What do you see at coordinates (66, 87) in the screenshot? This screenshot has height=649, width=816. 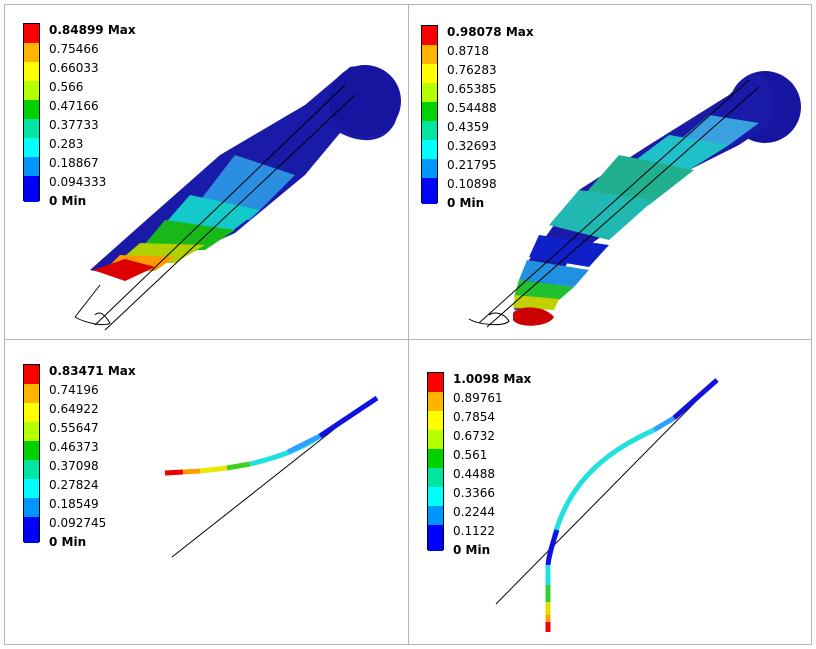 I see `legend-value: 0.566` at bounding box center [66, 87].